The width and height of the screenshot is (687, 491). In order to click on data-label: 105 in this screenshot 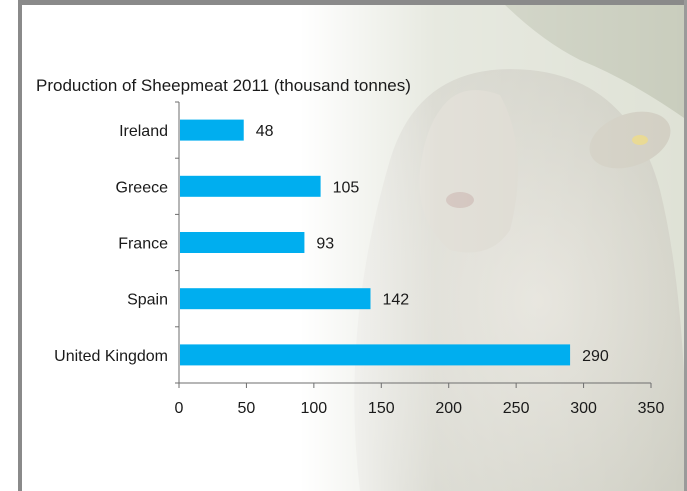, I will do `click(346, 187)`.